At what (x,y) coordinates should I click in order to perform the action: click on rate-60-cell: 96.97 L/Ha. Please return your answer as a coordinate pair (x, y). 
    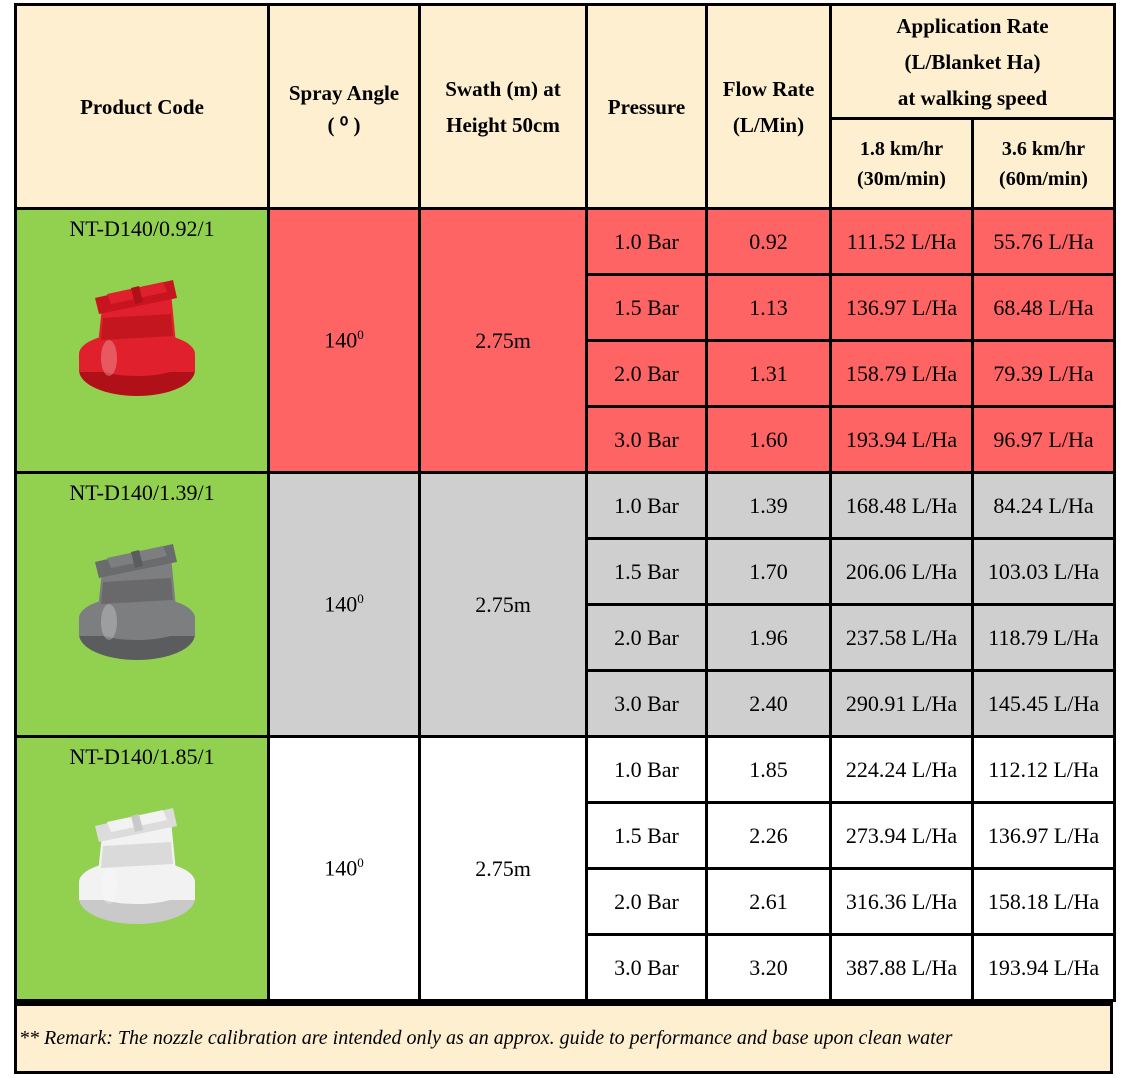
    Looking at the image, I should click on (1043, 439).